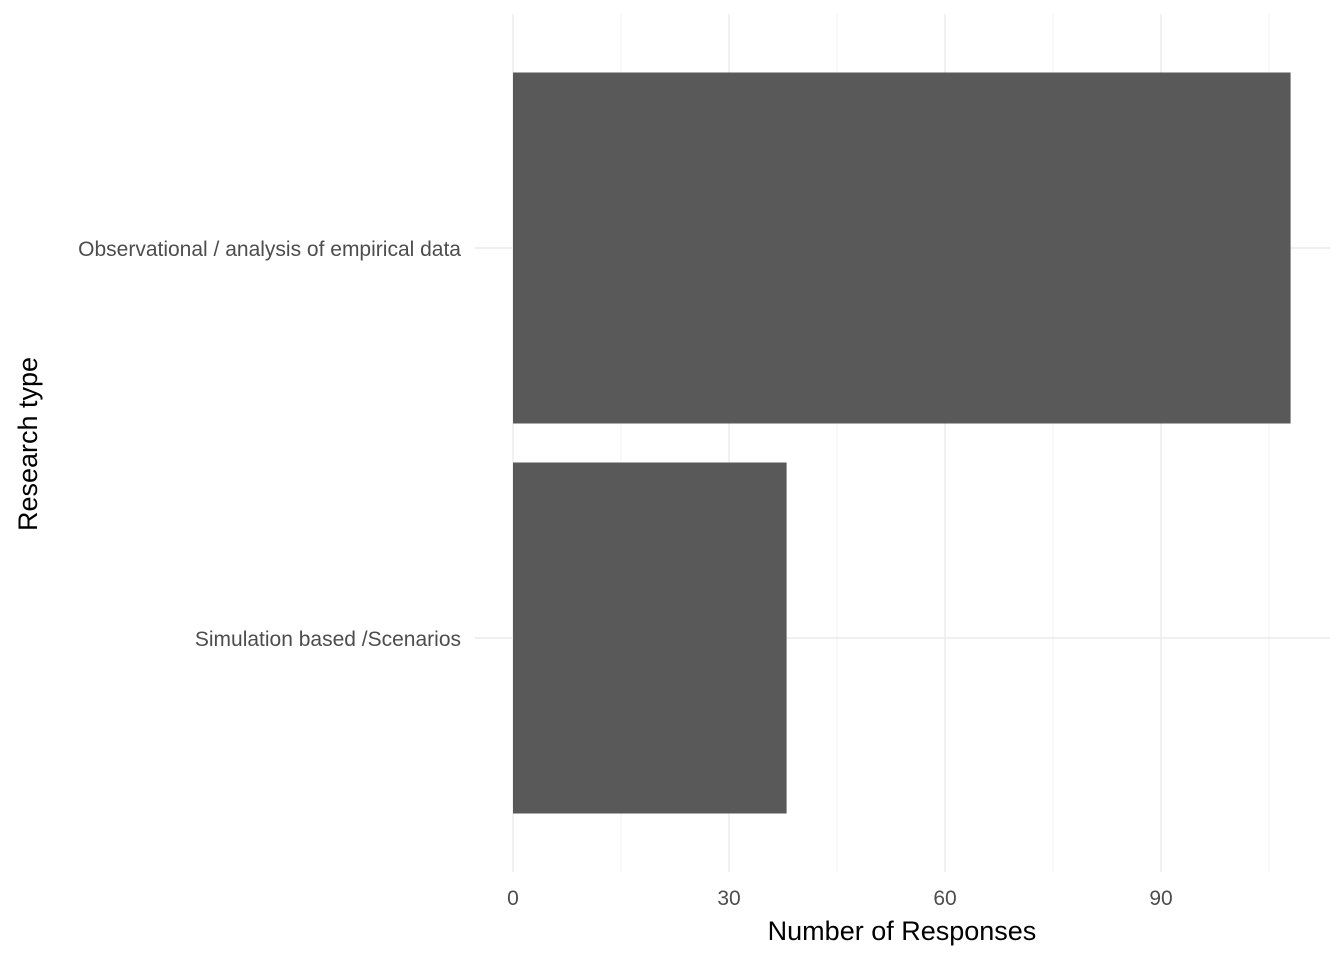  What do you see at coordinates (944, 898) in the screenshot?
I see `x-tick-label: 60` at bounding box center [944, 898].